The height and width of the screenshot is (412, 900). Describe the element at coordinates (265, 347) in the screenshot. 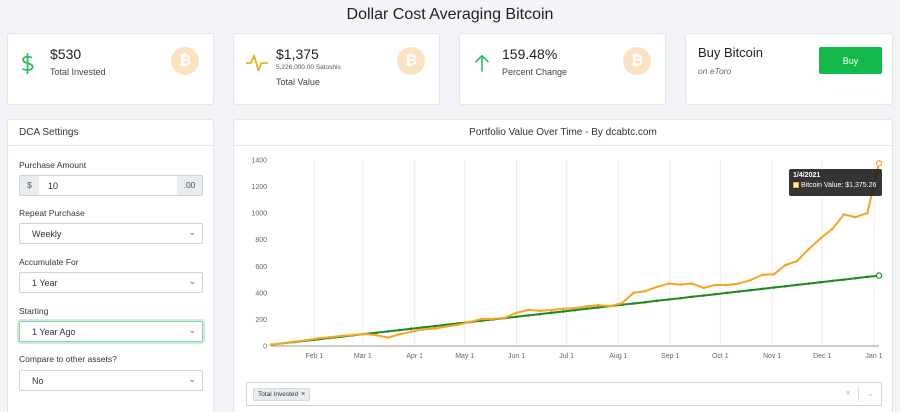

I see `y-tick-label: 0` at that location.